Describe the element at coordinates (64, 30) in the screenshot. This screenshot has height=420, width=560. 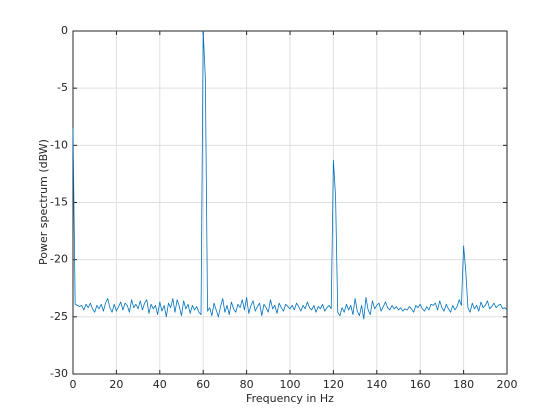
I see `y-tick-label: 0` at that location.